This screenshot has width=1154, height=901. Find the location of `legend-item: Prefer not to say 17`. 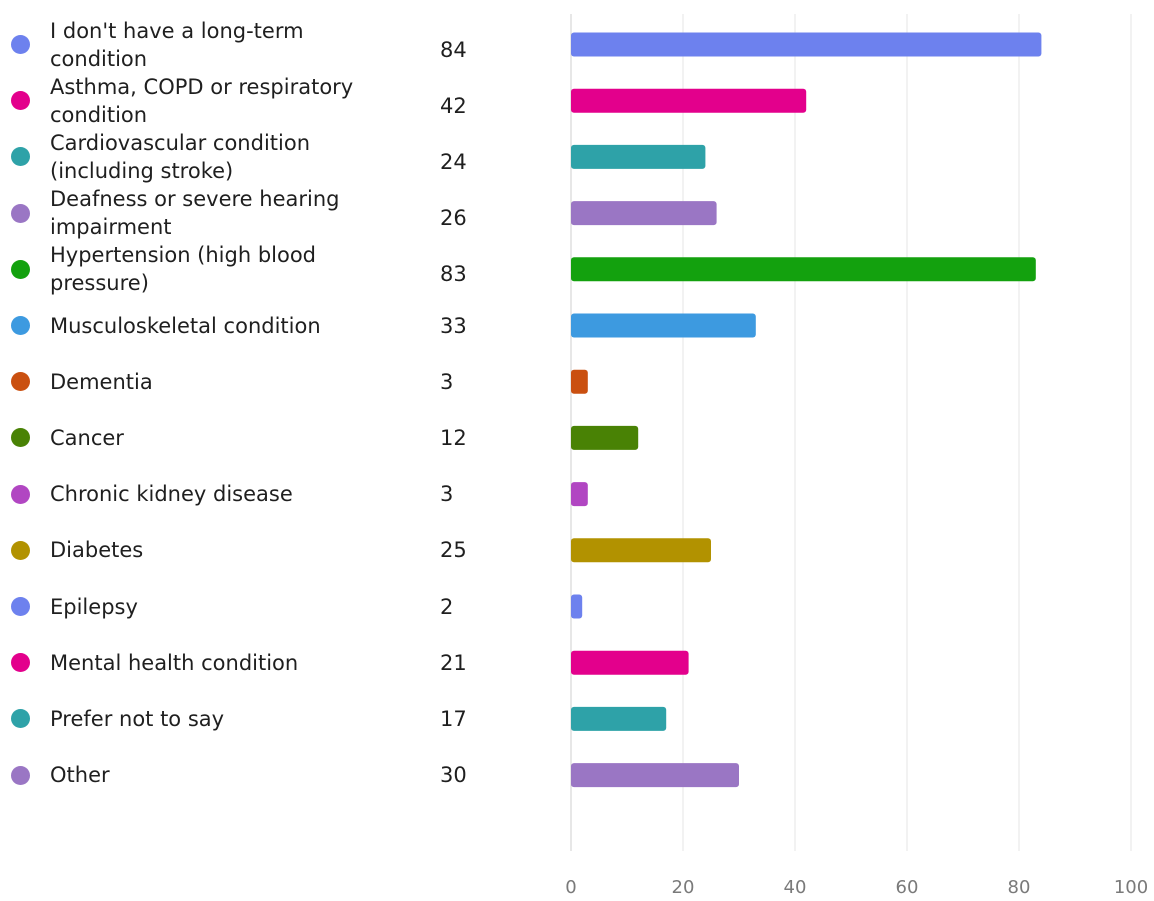

legend-item: Prefer not to say 17 is located at coordinates (260, 719).